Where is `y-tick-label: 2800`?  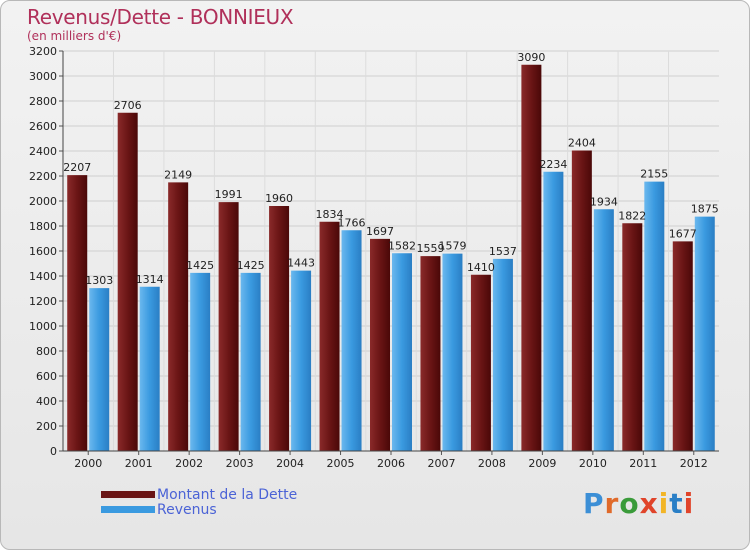 y-tick-label: 2800 is located at coordinates (43, 101).